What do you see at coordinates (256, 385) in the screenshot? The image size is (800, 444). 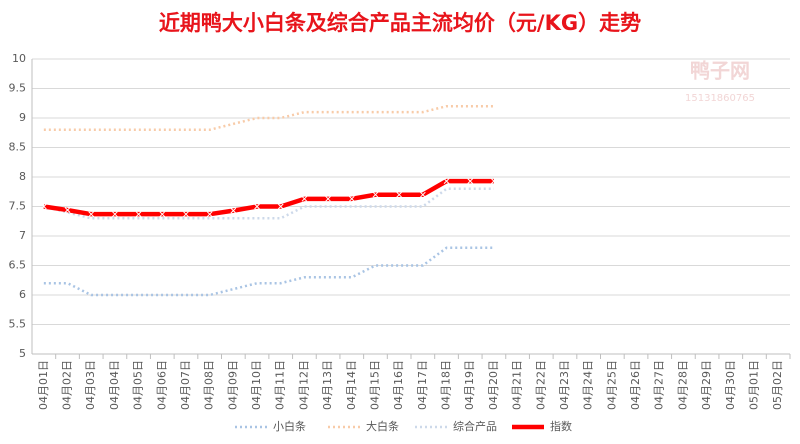 I see `x-tick-label: 04月10日` at bounding box center [256, 385].